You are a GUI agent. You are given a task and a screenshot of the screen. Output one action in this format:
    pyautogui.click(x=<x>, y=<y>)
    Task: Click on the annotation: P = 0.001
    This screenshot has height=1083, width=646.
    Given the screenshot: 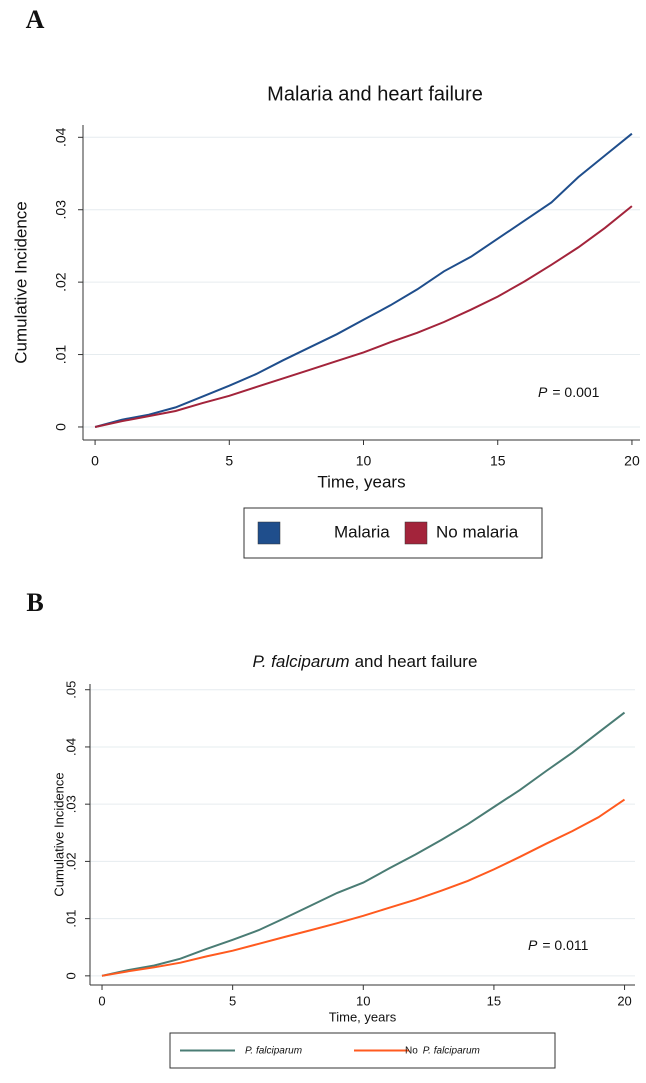 What is the action you would take?
    pyautogui.click(x=569, y=392)
    